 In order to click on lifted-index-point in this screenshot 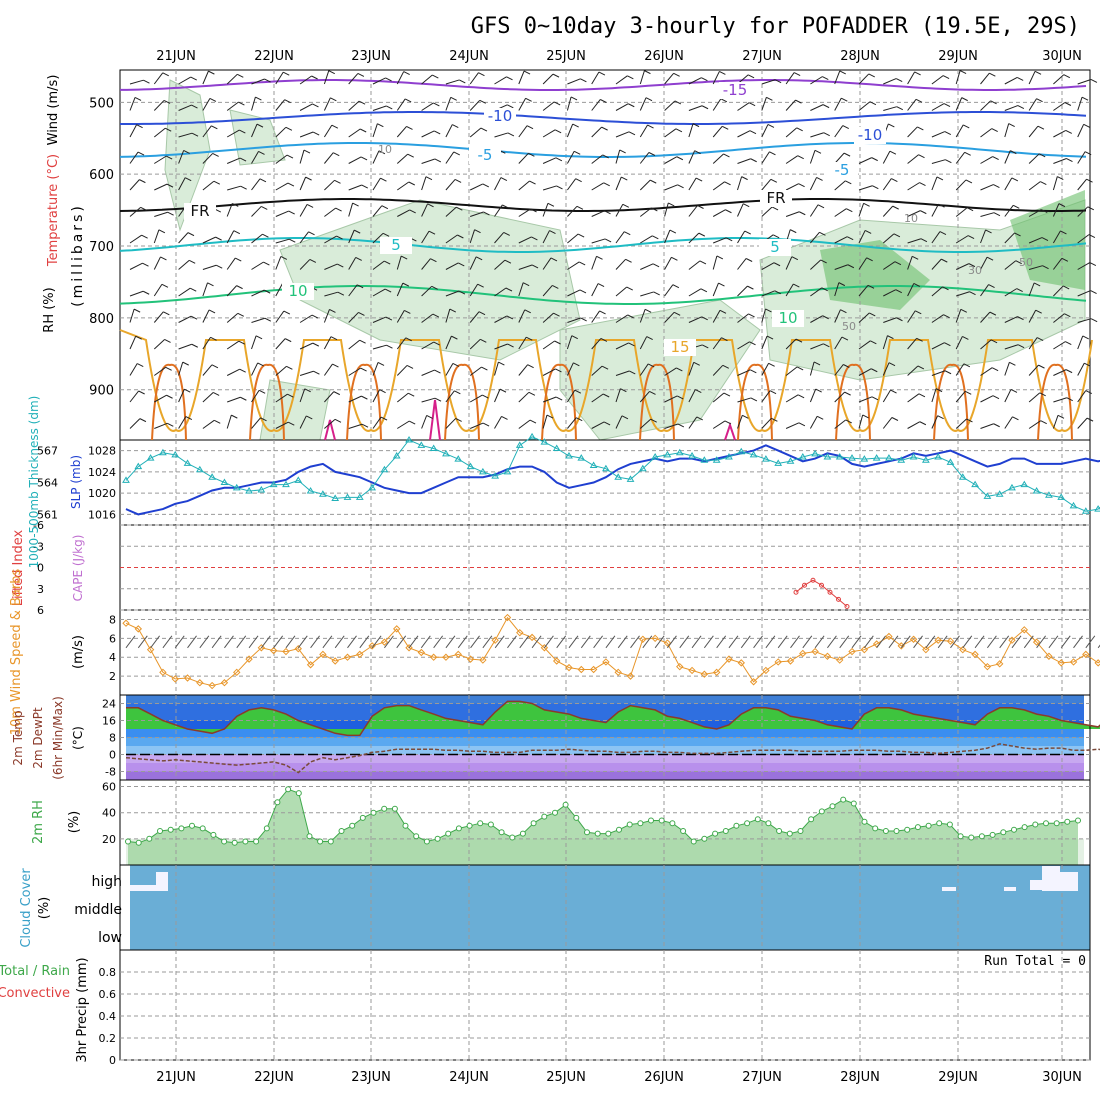, I will do `click(821, 585)`.